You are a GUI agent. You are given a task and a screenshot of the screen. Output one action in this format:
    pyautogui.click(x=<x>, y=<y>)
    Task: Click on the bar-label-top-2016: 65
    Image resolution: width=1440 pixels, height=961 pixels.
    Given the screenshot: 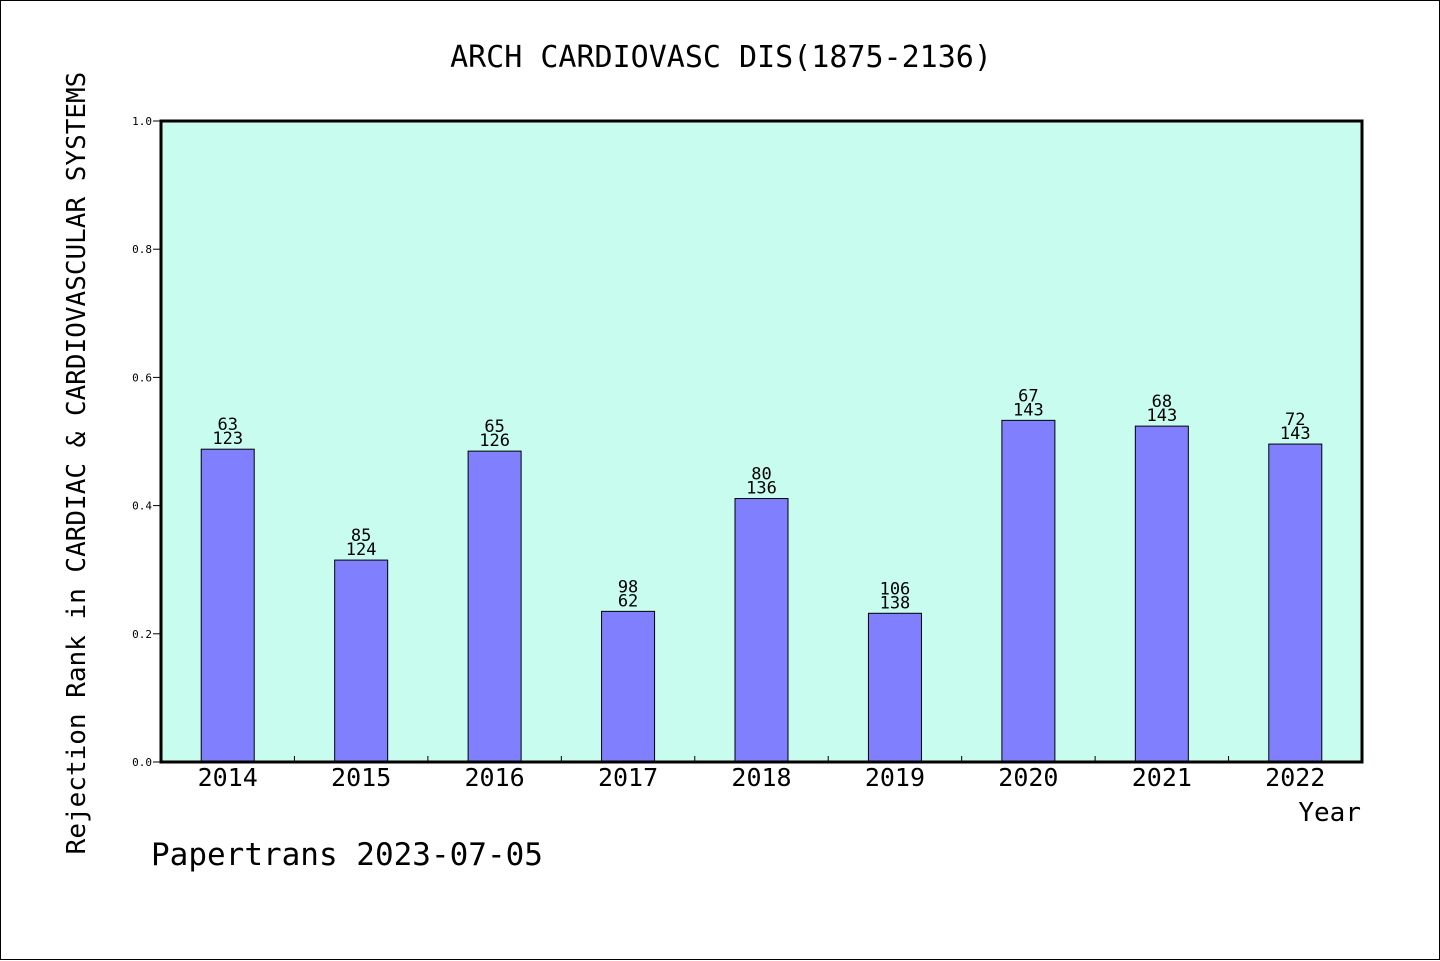 What is the action you would take?
    pyautogui.click(x=494, y=427)
    